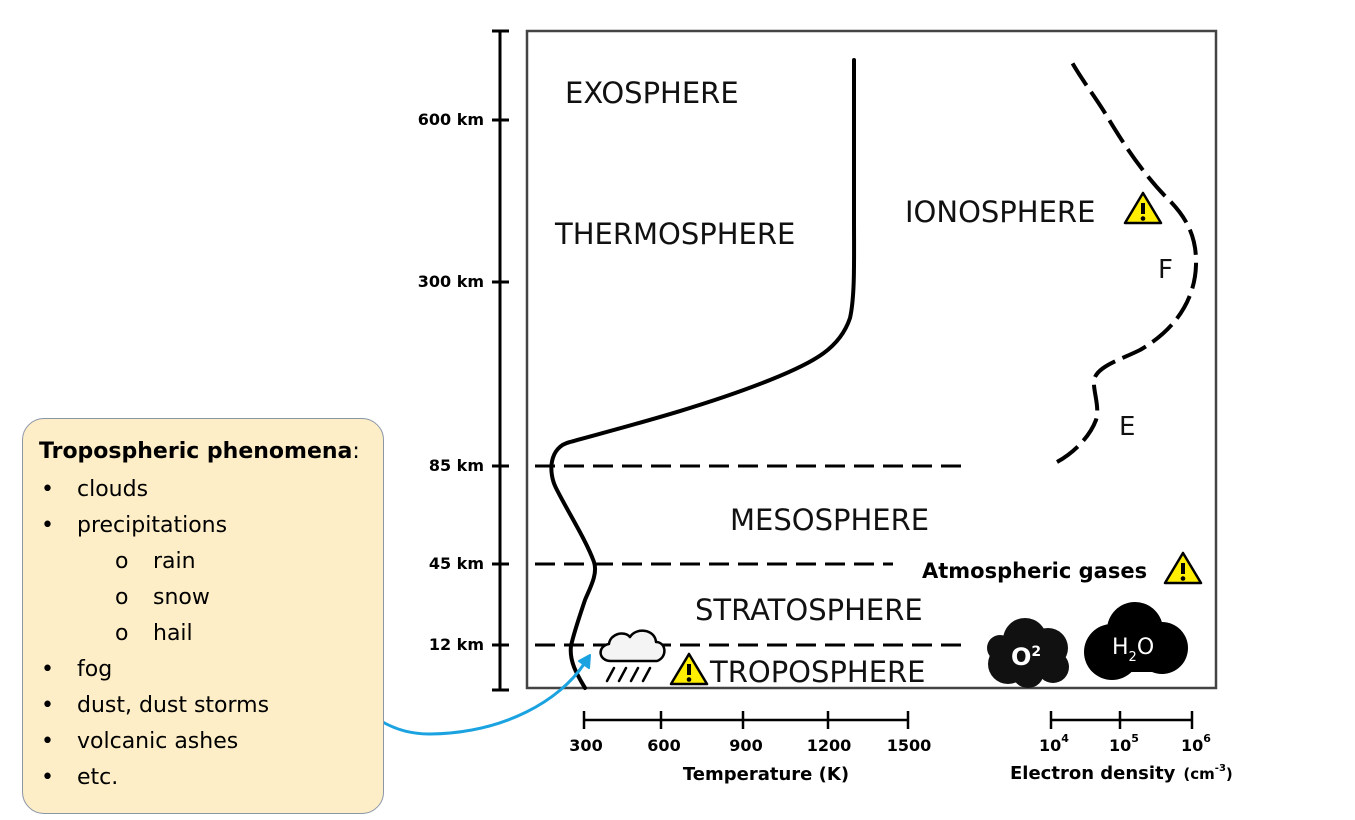 This screenshot has width=1355, height=820. What do you see at coordinates (451, 119) in the screenshot?
I see `altitude-tick-label: 600 km` at bounding box center [451, 119].